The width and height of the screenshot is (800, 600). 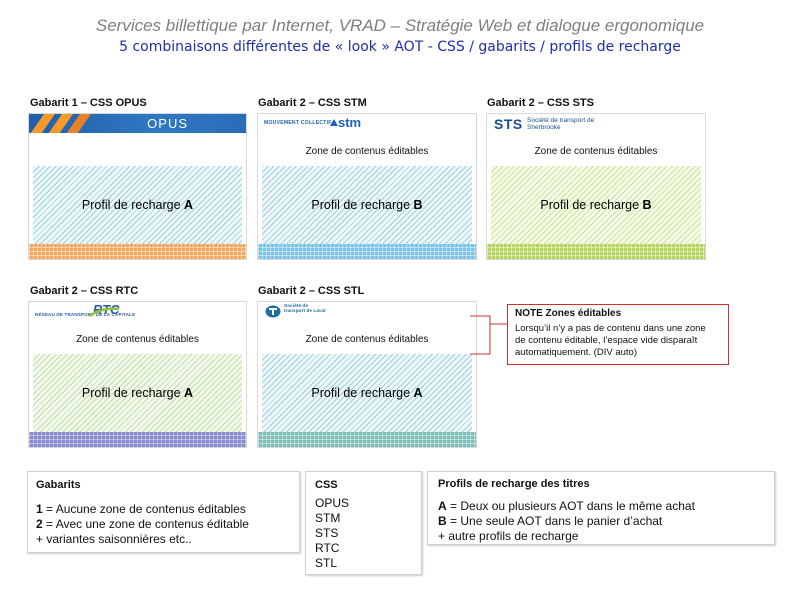 What do you see at coordinates (568, 313) in the screenshot?
I see `note-title: NOTE Zones éditables` at bounding box center [568, 313].